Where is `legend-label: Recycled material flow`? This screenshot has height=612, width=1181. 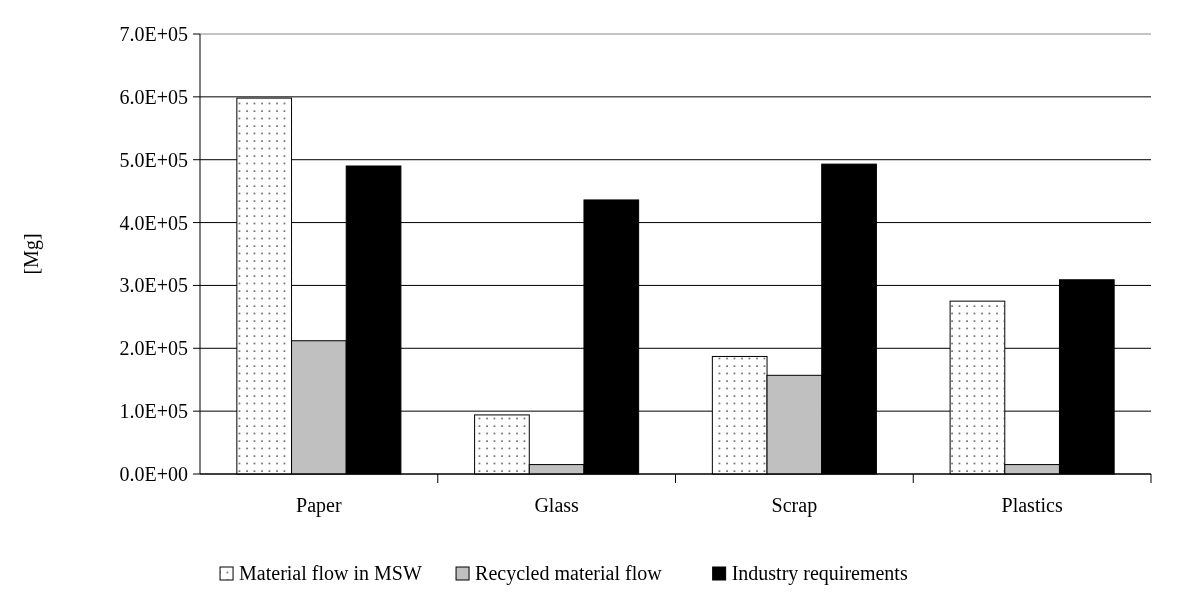
legend-label: Recycled material flow is located at coordinates (569, 573).